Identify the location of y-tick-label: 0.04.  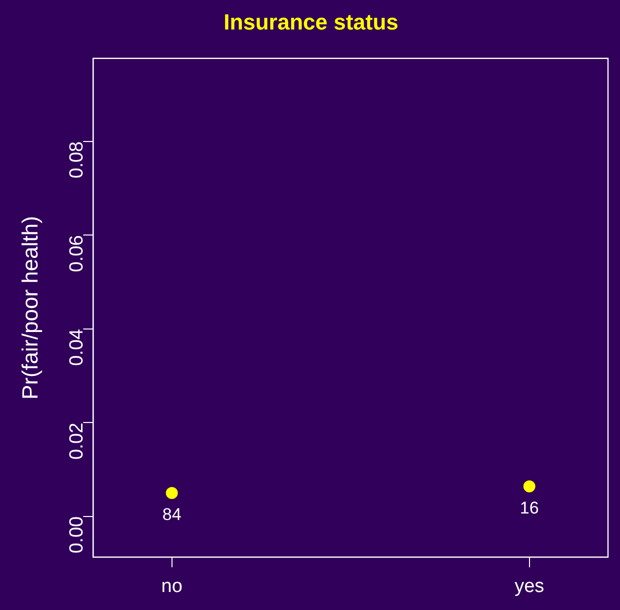
(77, 347).